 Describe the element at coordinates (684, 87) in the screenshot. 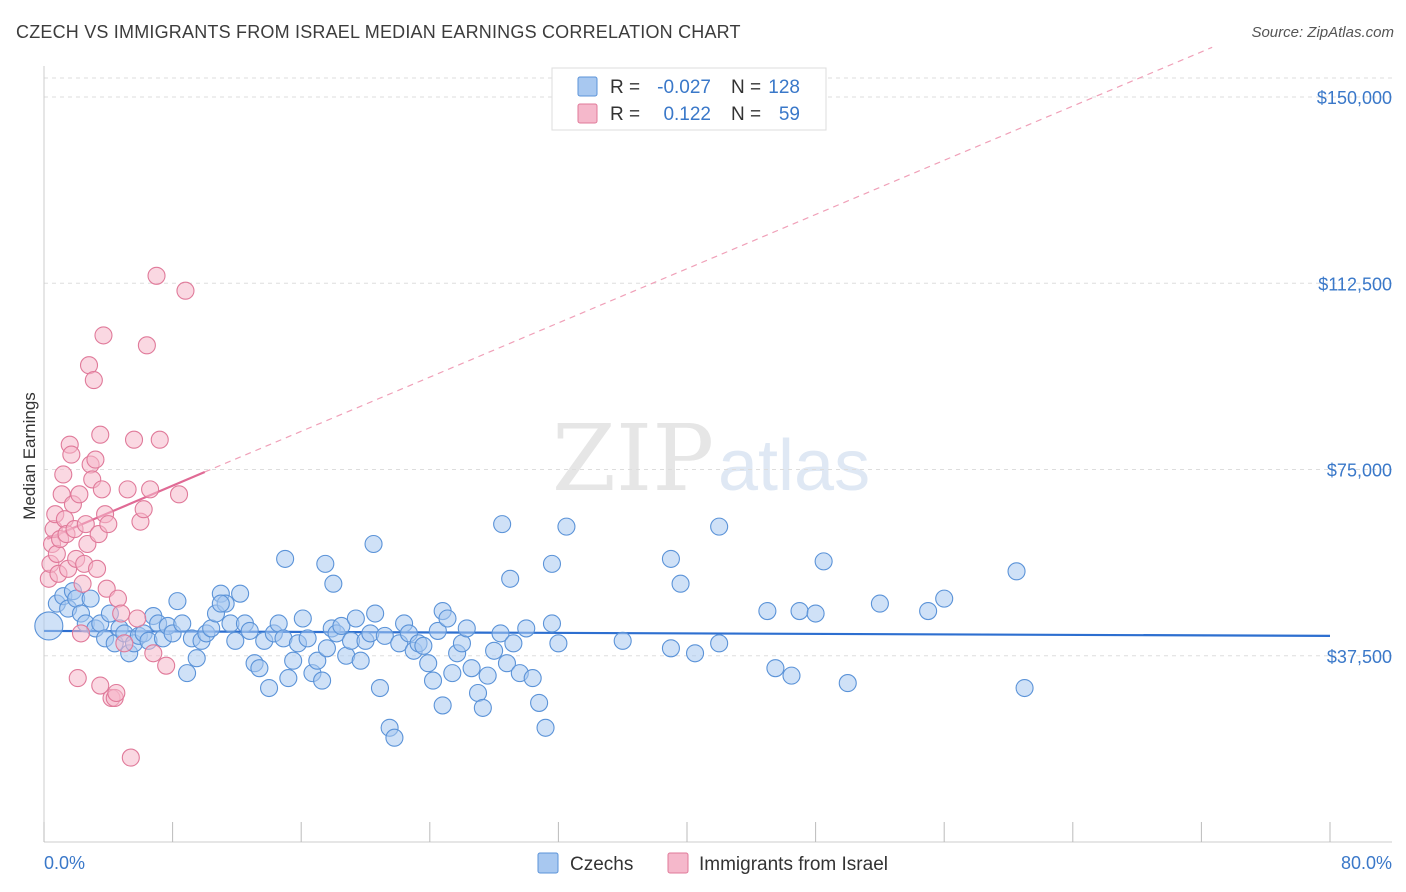

I see `legend-r-value-czechs: -0.027` at that location.